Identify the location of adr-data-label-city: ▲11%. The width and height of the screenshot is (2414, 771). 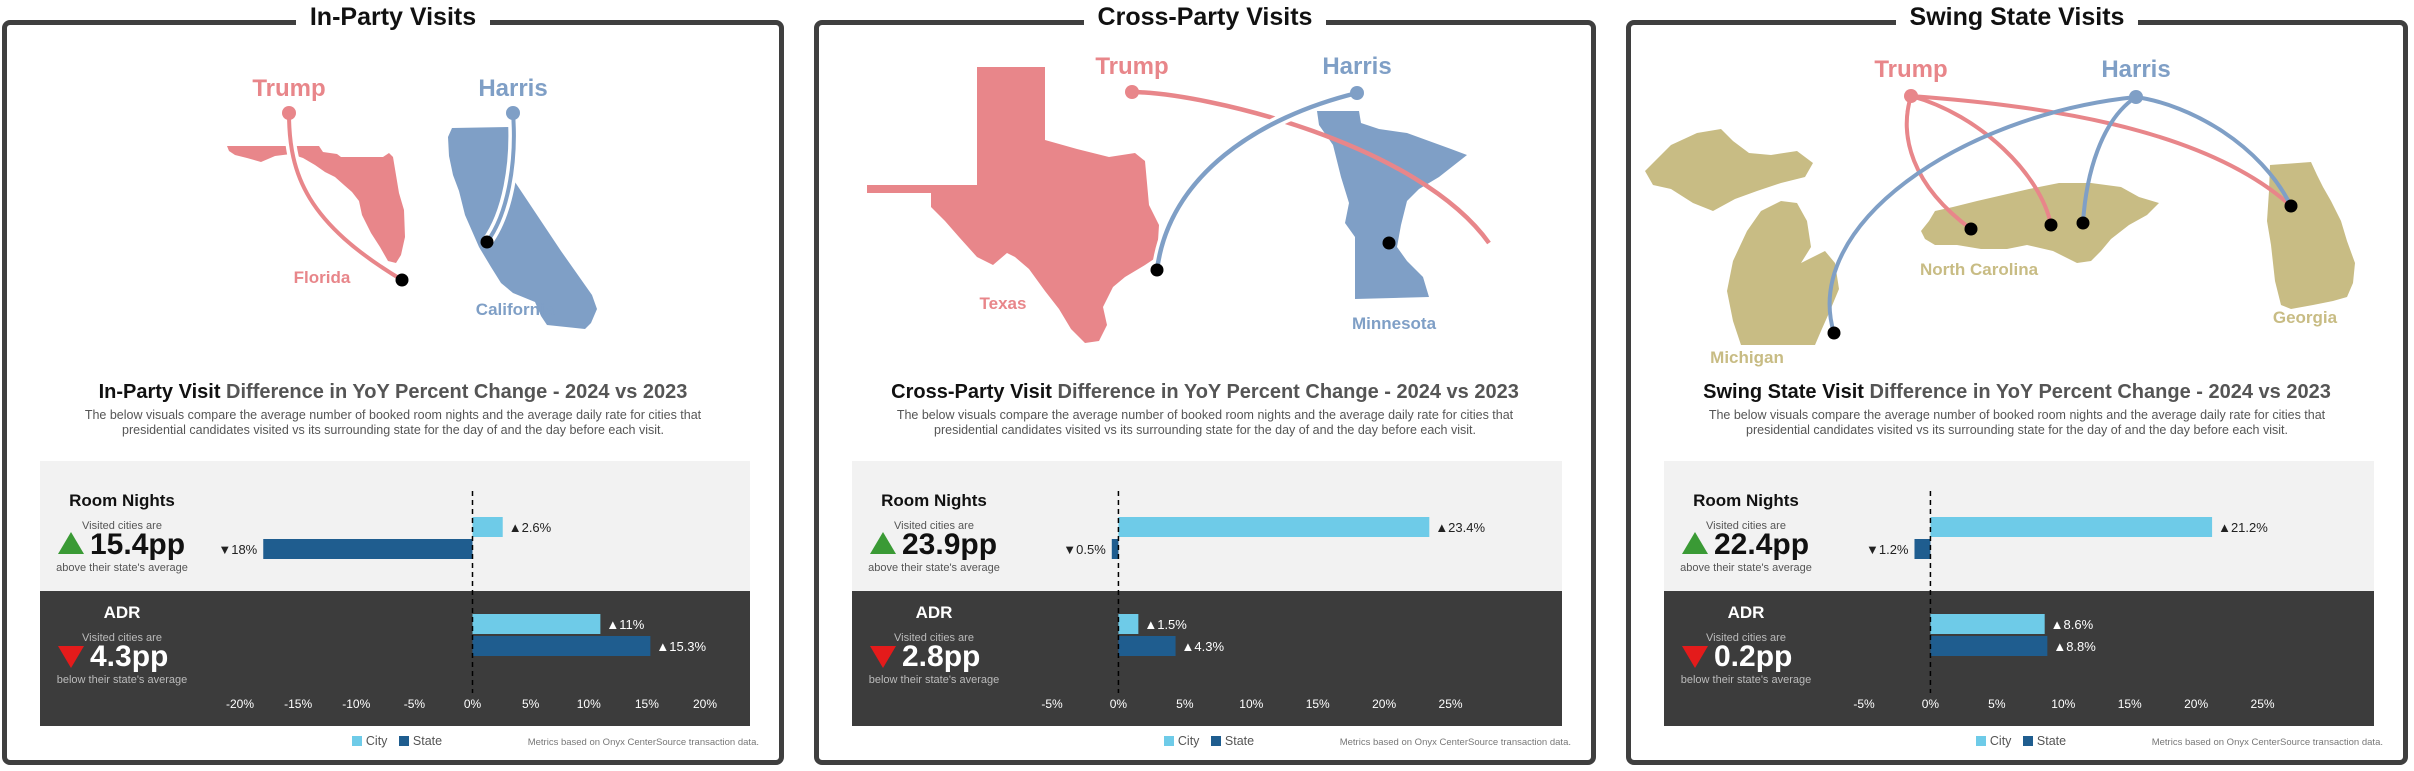
(625, 624).